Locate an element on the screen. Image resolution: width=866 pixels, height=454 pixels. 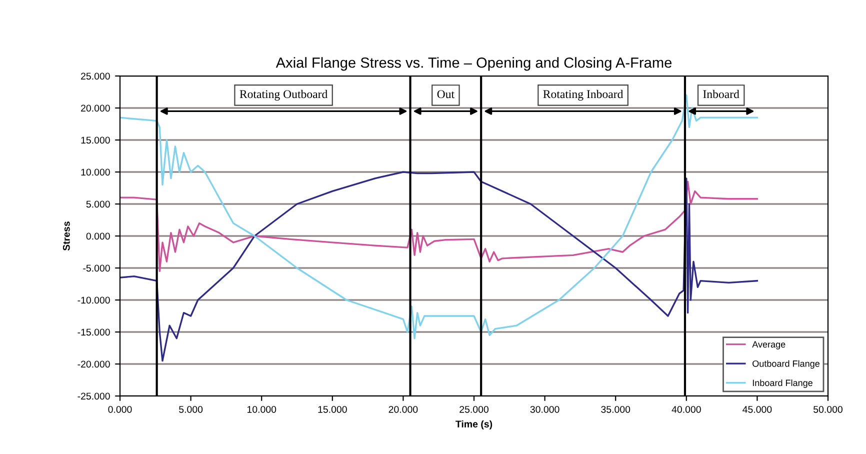
x-tick-label: 45.000 is located at coordinates (757, 409).